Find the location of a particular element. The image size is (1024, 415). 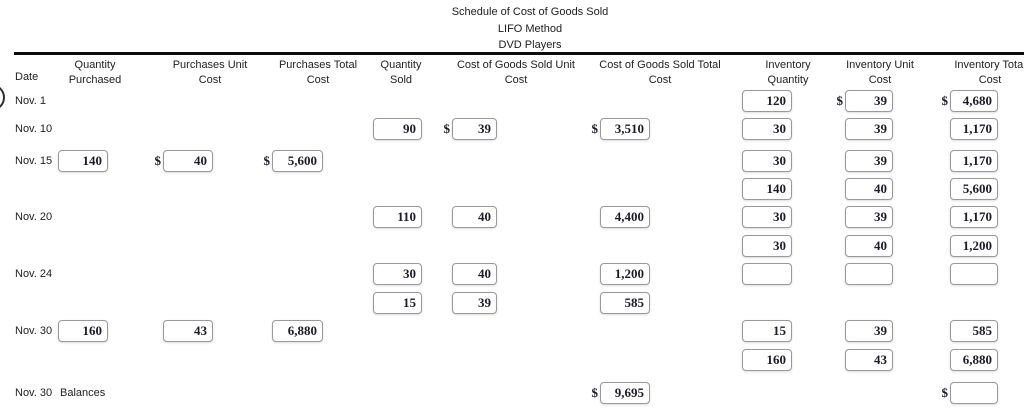

purchases-unit-cost-cell: $ is located at coordinates (181, 161).